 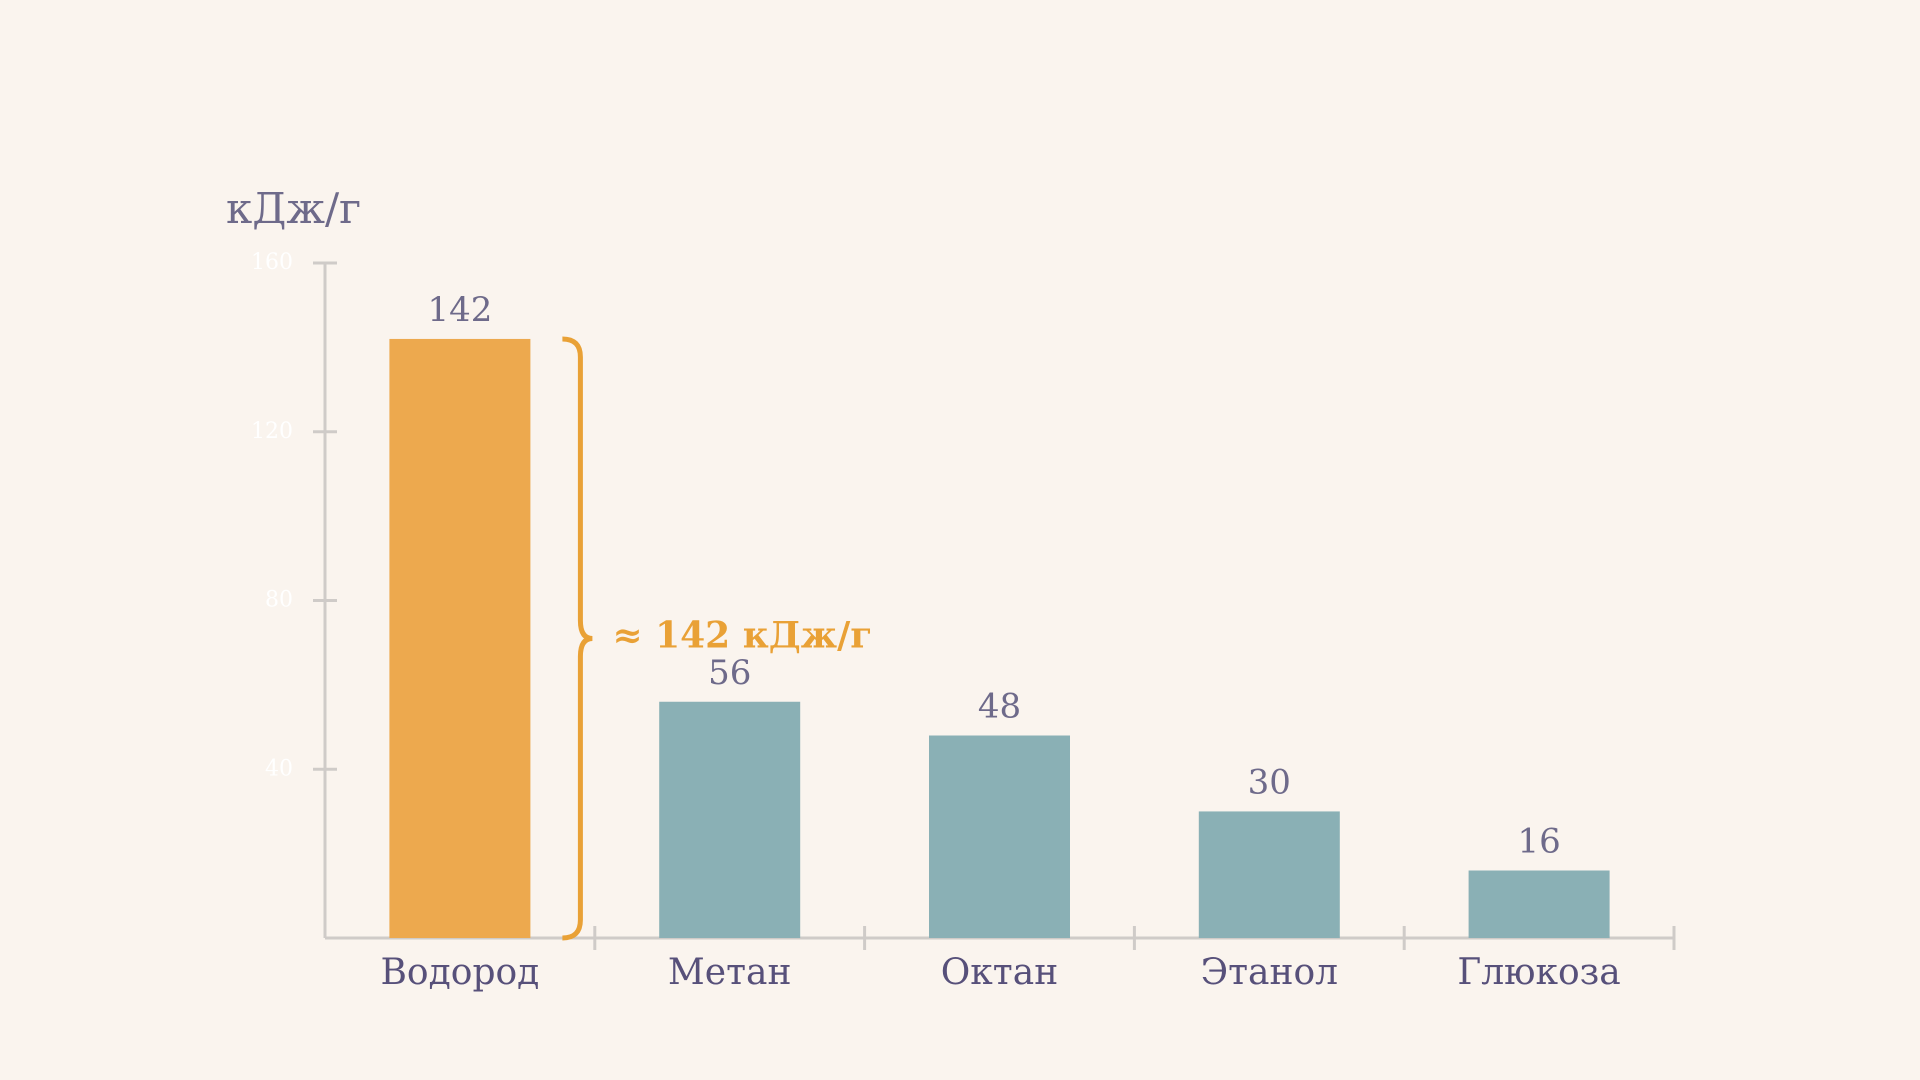 What do you see at coordinates (999, 707) in the screenshot?
I see `value-label: 48` at bounding box center [999, 707].